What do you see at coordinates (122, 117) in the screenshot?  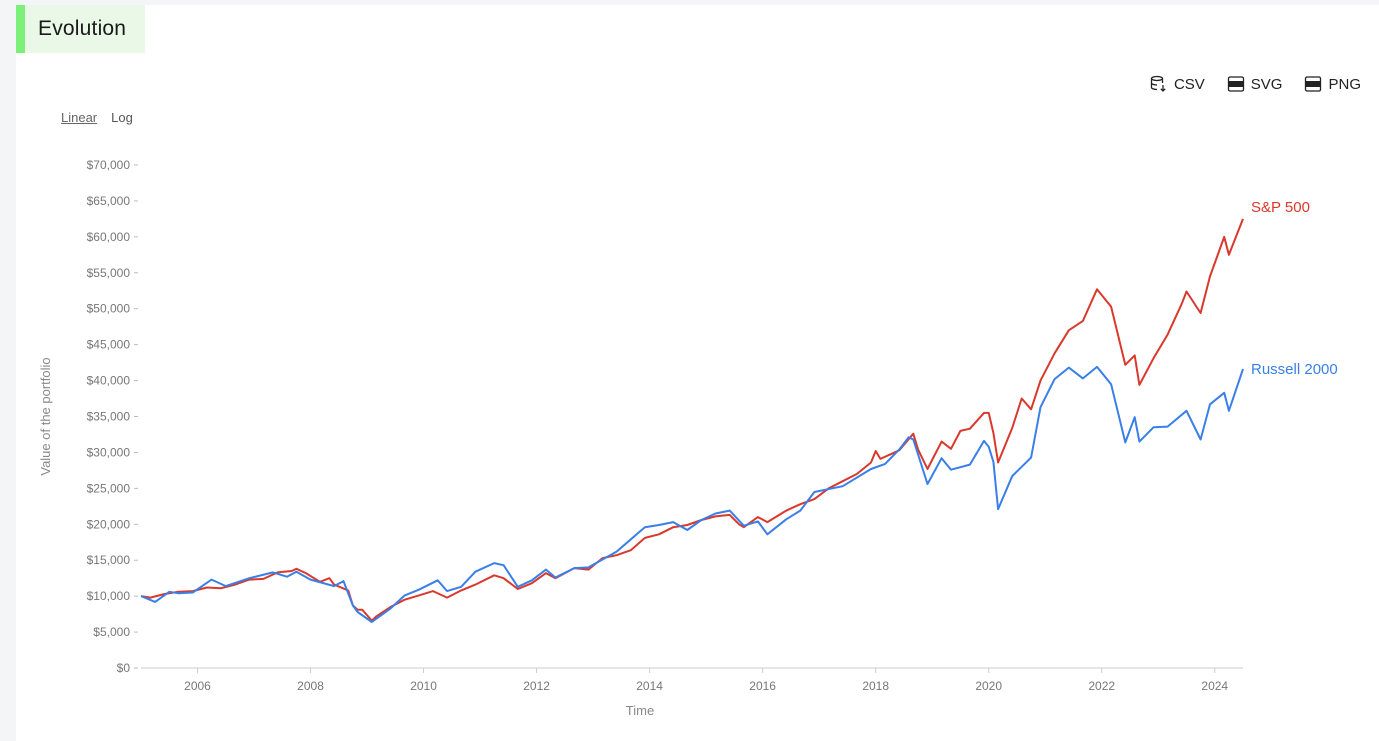 I see `scale-log-option: Log` at bounding box center [122, 117].